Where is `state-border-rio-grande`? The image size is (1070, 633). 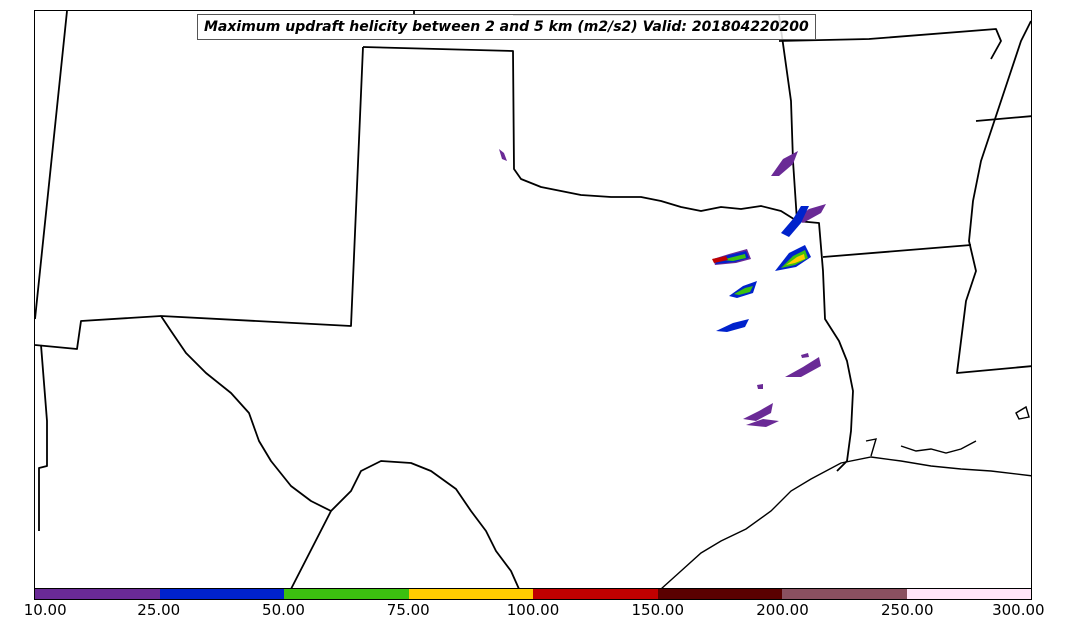 state-border-rio-grande is located at coordinates (425, 525).